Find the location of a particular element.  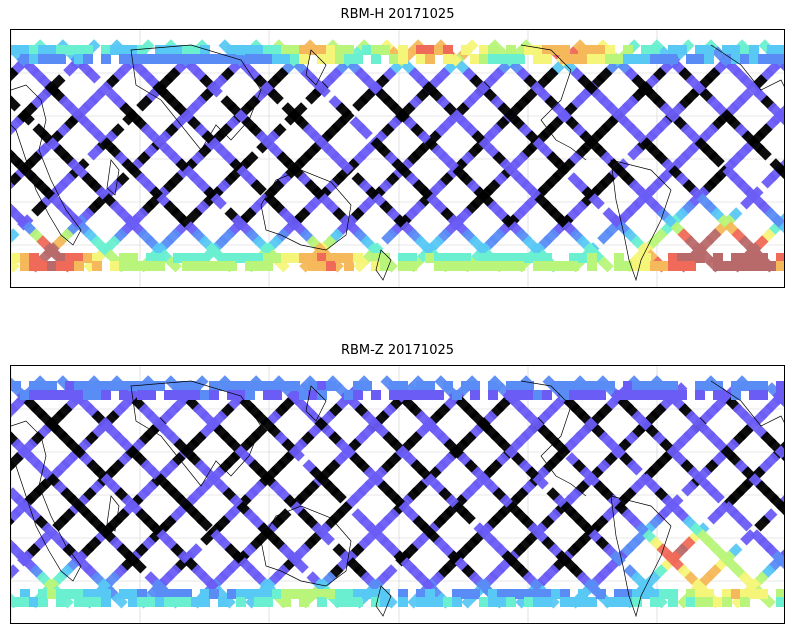

map-title: RBM-H 20171025 is located at coordinates (397, 14).